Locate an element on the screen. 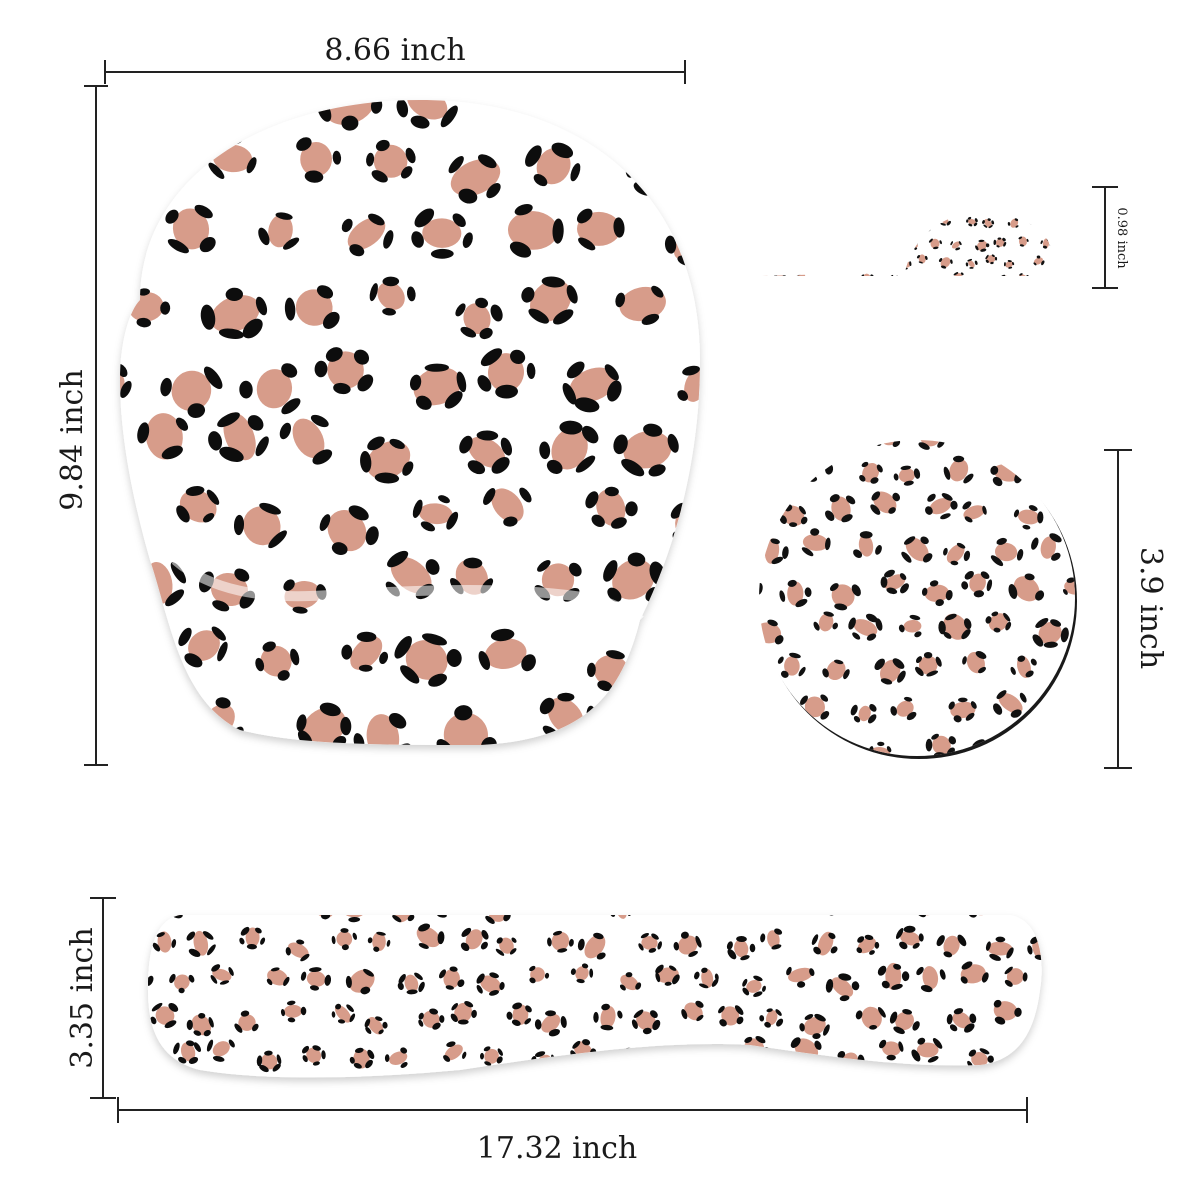 The height and width of the screenshot is (1204, 1200). label-mouse-height: 9.84 inch is located at coordinates (72, 439).